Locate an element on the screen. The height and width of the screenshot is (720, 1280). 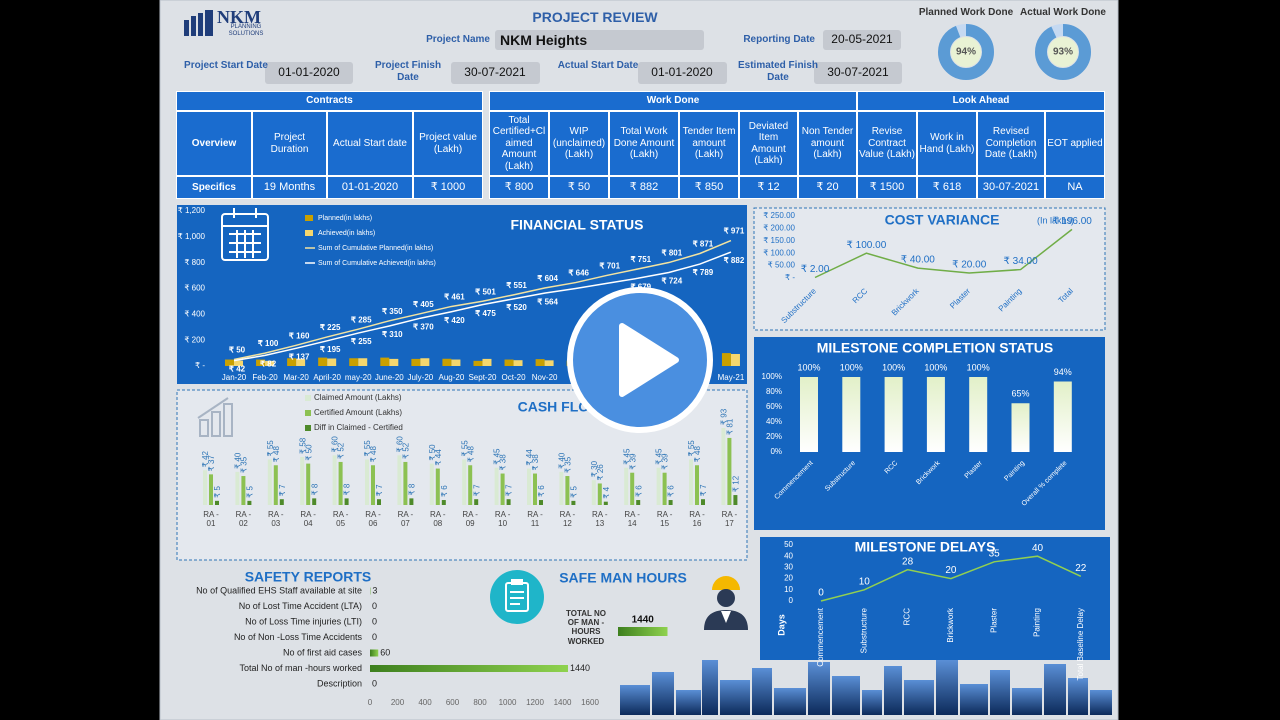
column-header: Revised Completion Date (Lakh) is located at coordinates (1011, 143).